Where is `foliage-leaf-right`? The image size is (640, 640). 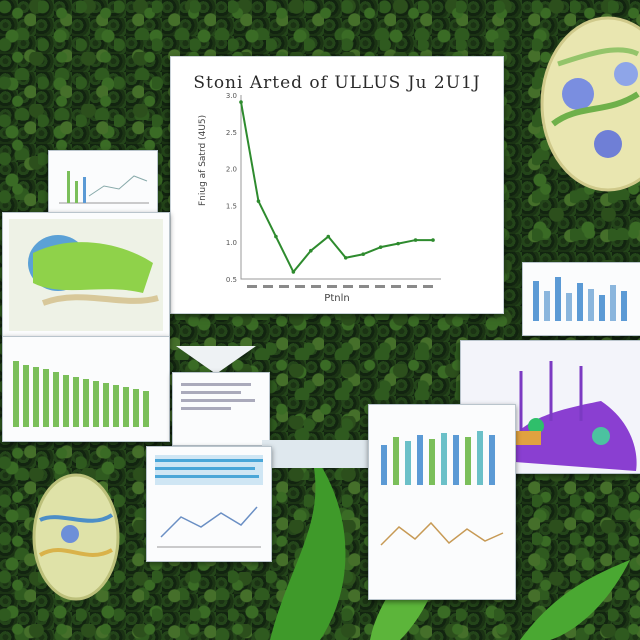
foliage-leaf-right is located at coordinates (575, 600).